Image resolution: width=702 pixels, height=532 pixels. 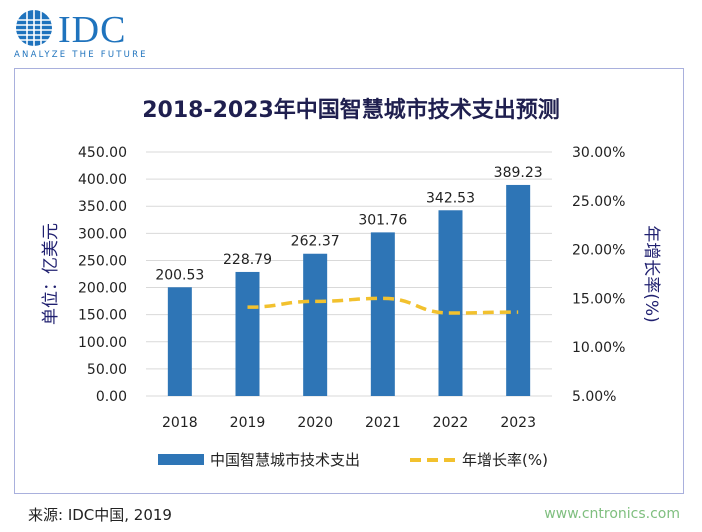 What do you see at coordinates (518, 423) in the screenshot?
I see `x-tick-label: 2023` at bounding box center [518, 423].